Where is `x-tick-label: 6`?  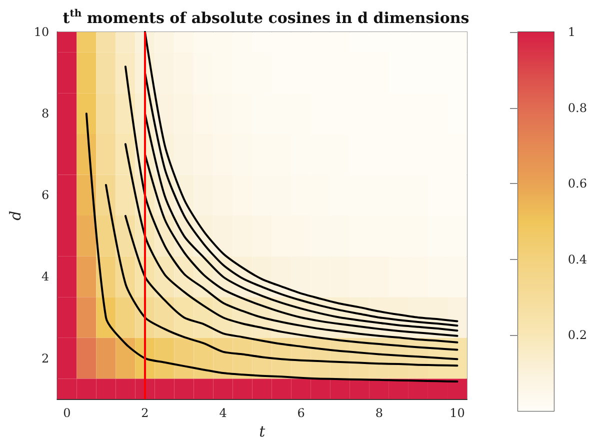 x-tick-label: 6 is located at coordinates (301, 413).